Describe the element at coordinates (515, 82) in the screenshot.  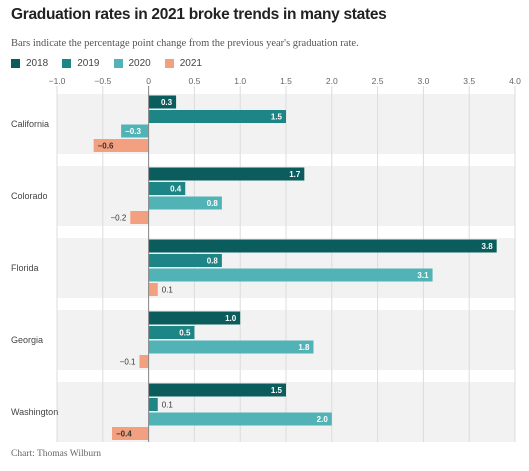
I see `x-tick-label: 4.0` at that location.